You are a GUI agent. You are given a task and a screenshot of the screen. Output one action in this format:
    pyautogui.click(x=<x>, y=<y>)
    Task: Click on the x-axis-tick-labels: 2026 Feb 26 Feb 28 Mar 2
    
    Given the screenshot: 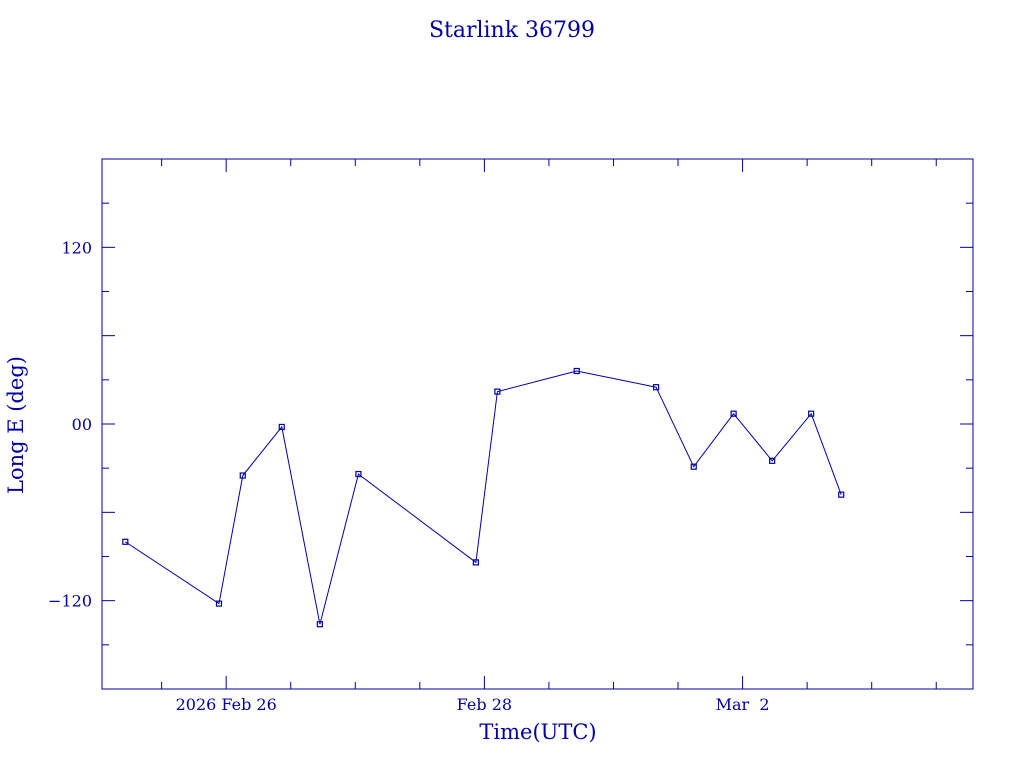 What is the action you would take?
    pyautogui.click(x=473, y=704)
    